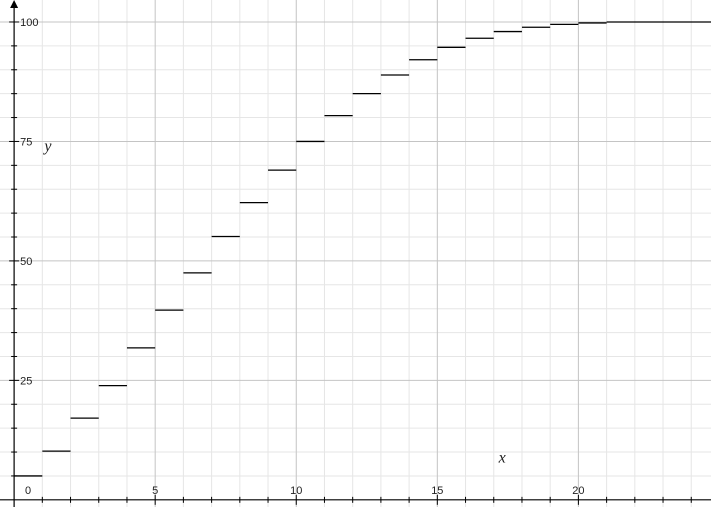 Image resolution: width=711 pixels, height=507 pixels. Describe the element at coordinates (502, 458) in the screenshot. I see `x-axis-label: x` at that location.